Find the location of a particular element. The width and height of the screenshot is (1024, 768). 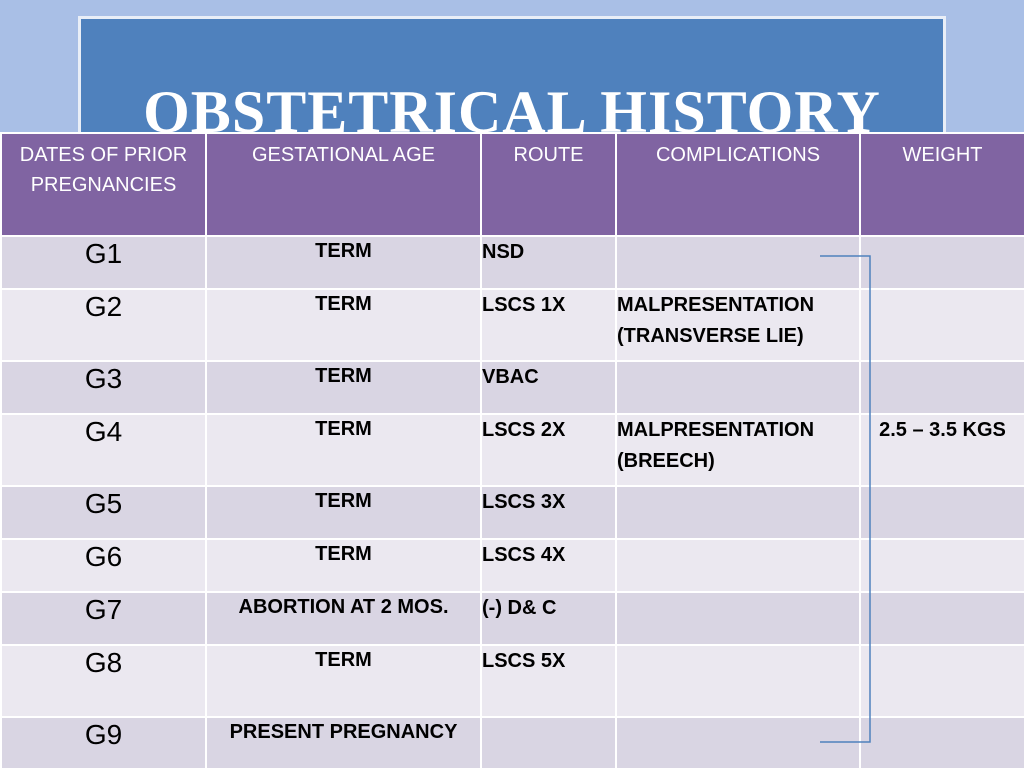

header-complications: COMPLICATIONS is located at coordinates (738, 184).